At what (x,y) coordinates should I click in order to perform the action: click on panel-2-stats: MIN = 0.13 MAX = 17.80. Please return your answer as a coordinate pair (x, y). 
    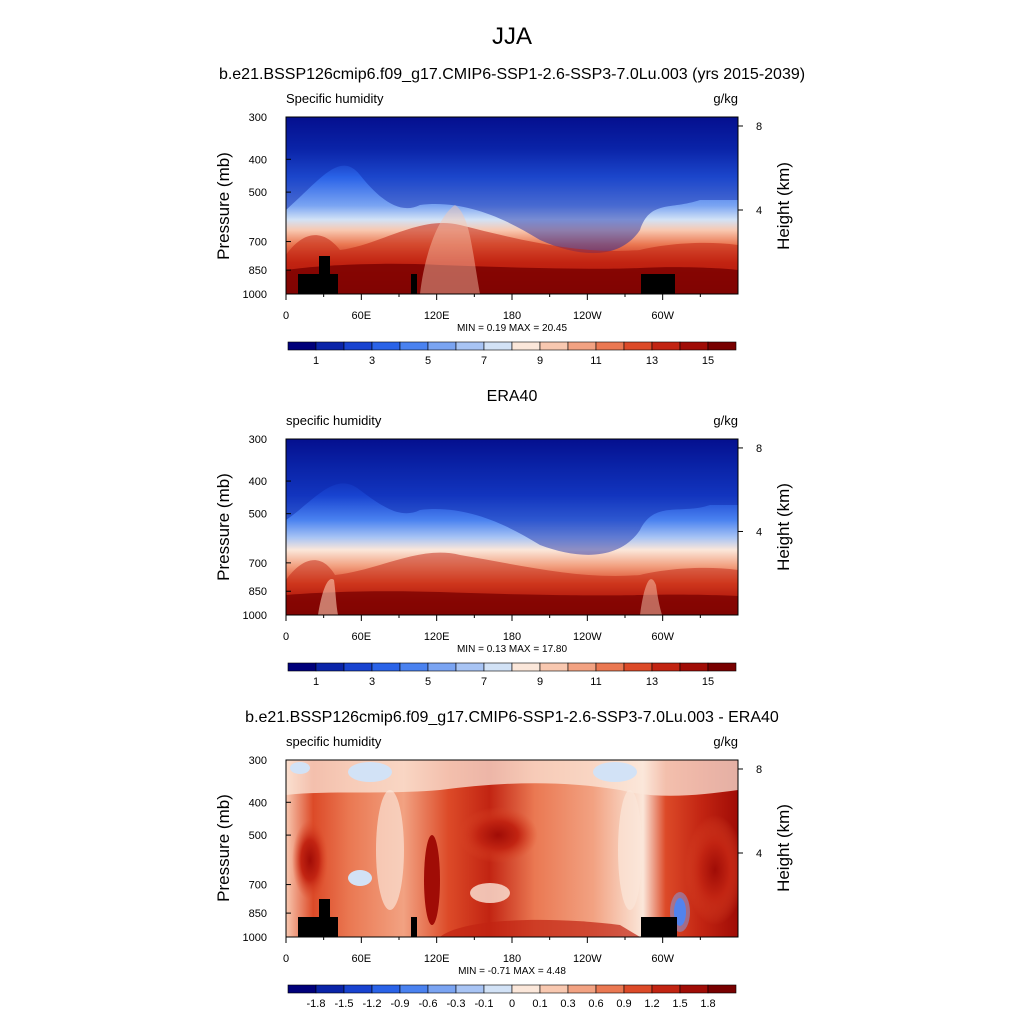
    Looking at the image, I should click on (512, 649).